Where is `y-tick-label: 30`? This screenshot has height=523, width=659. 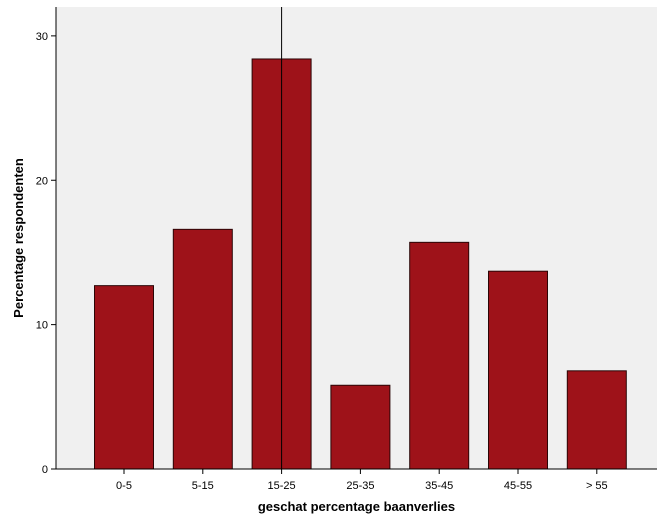
y-tick-label: 30 is located at coordinates (42, 37).